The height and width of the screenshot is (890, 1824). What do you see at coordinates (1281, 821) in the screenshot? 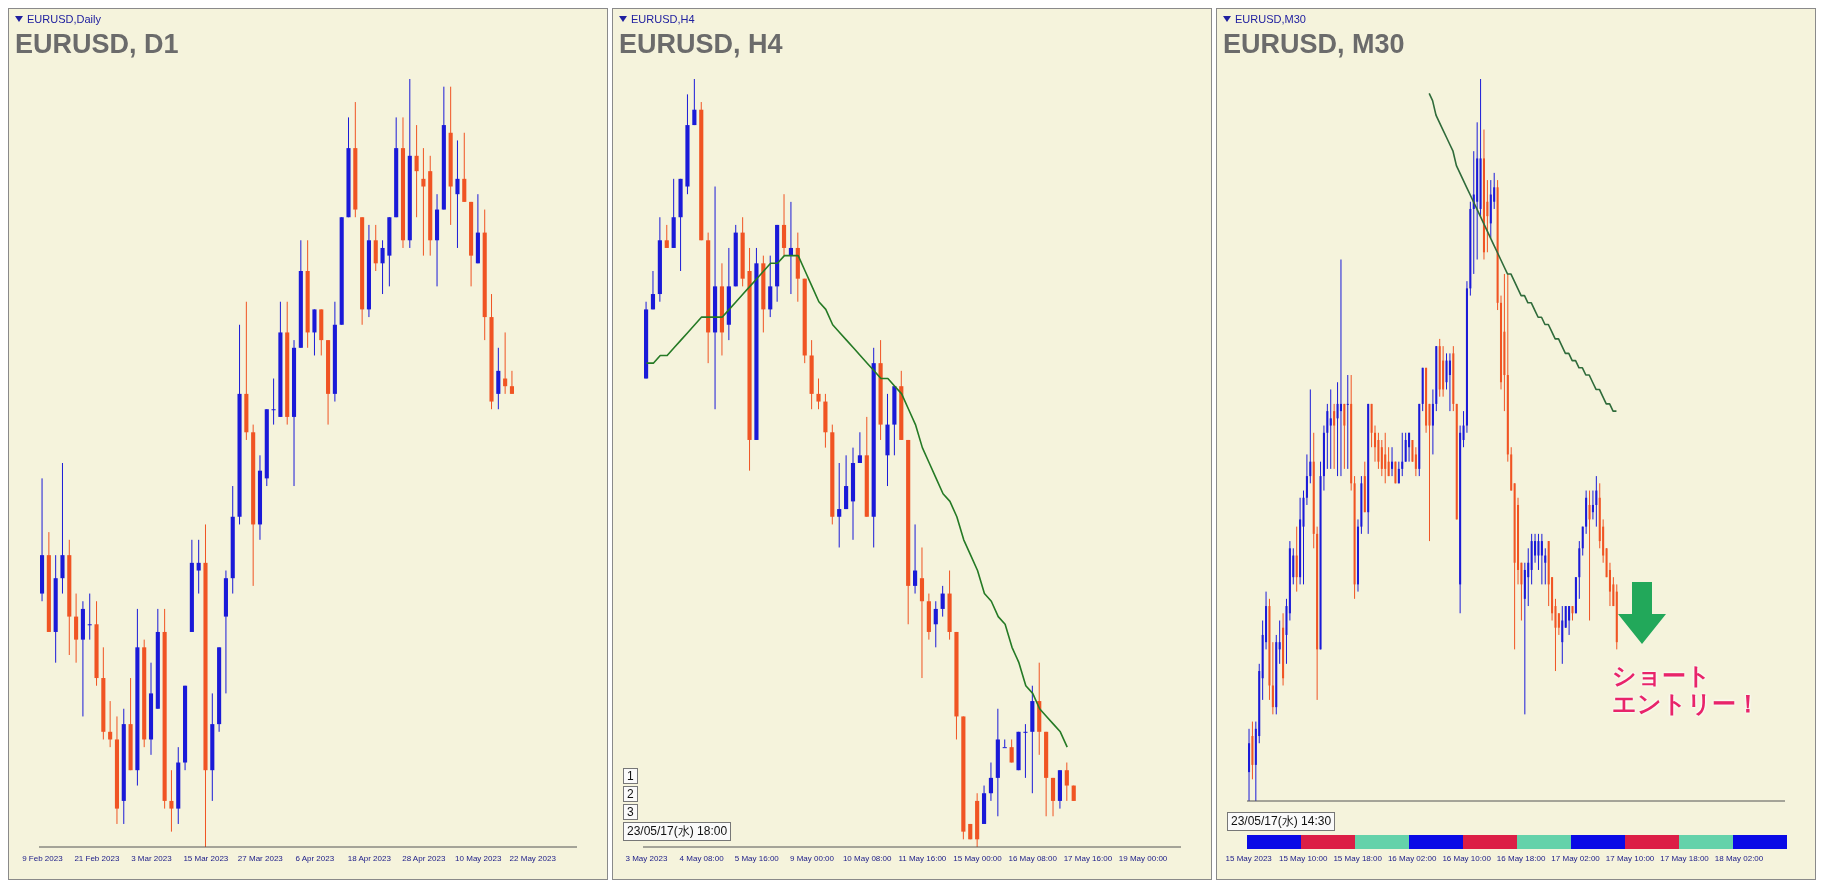
I see `text: 23/05/17(水) 14:30` at bounding box center [1281, 821].